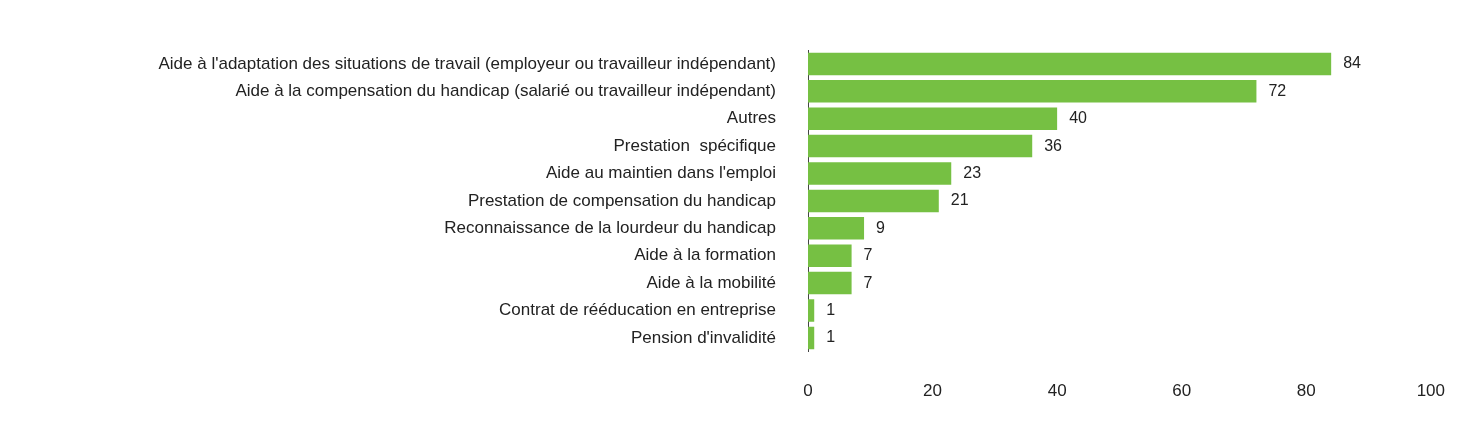 The height and width of the screenshot is (432, 1483). Describe the element at coordinates (808, 391) in the screenshot. I see `x-tick-label: 0` at that location.